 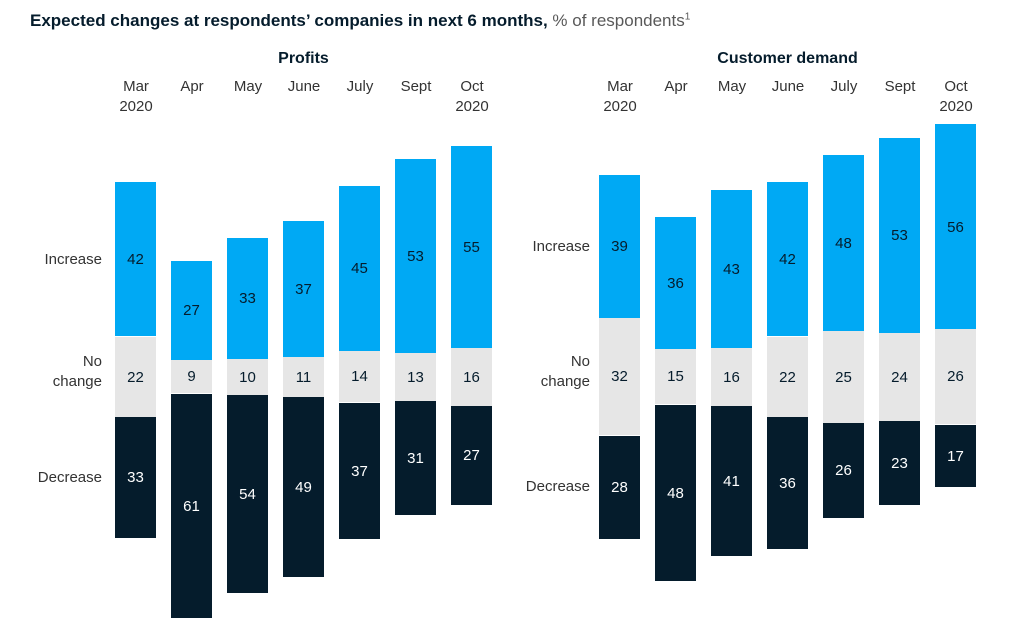 I want to click on bar-segment-increase: 33, so click(x=247, y=298).